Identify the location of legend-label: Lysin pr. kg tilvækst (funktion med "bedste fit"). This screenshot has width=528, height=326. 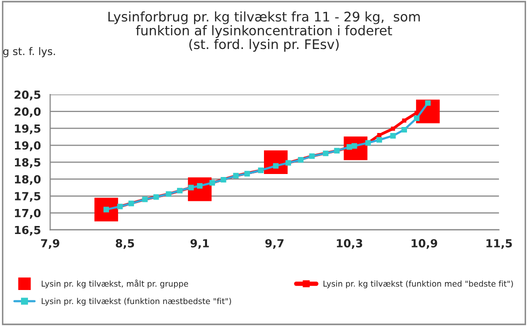
(418, 284).